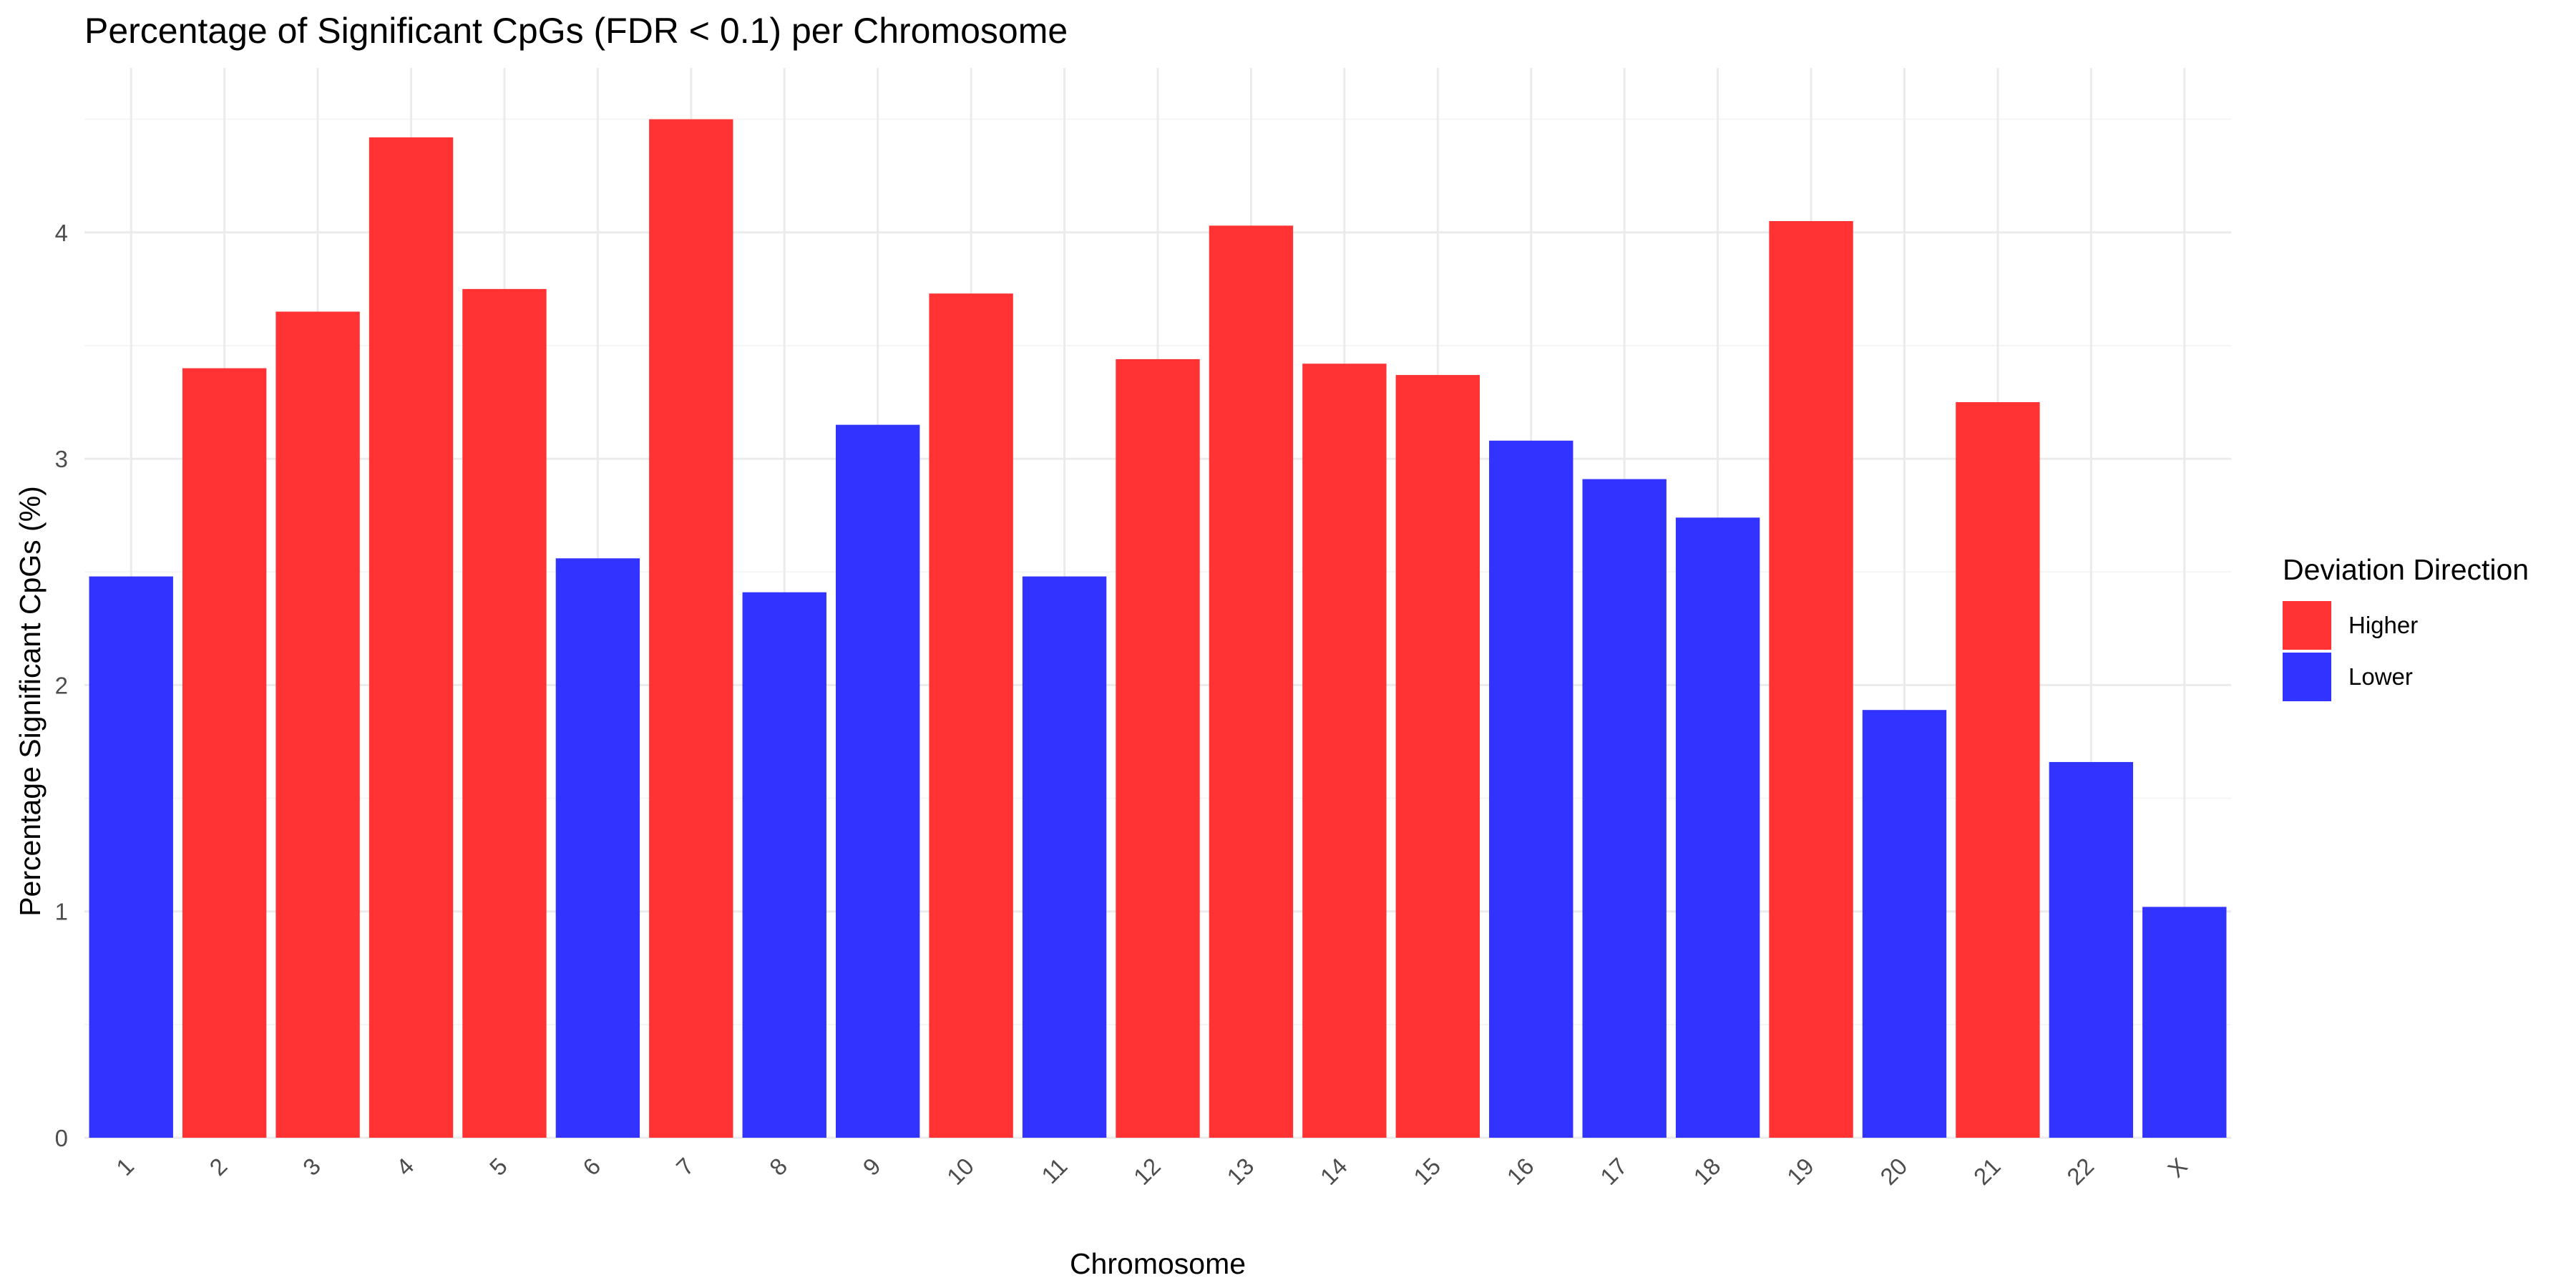 Image resolution: width=2576 pixels, height=1288 pixels. What do you see at coordinates (1158, 1263) in the screenshot?
I see `x-axis-title: Chromosome` at bounding box center [1158, 1263].